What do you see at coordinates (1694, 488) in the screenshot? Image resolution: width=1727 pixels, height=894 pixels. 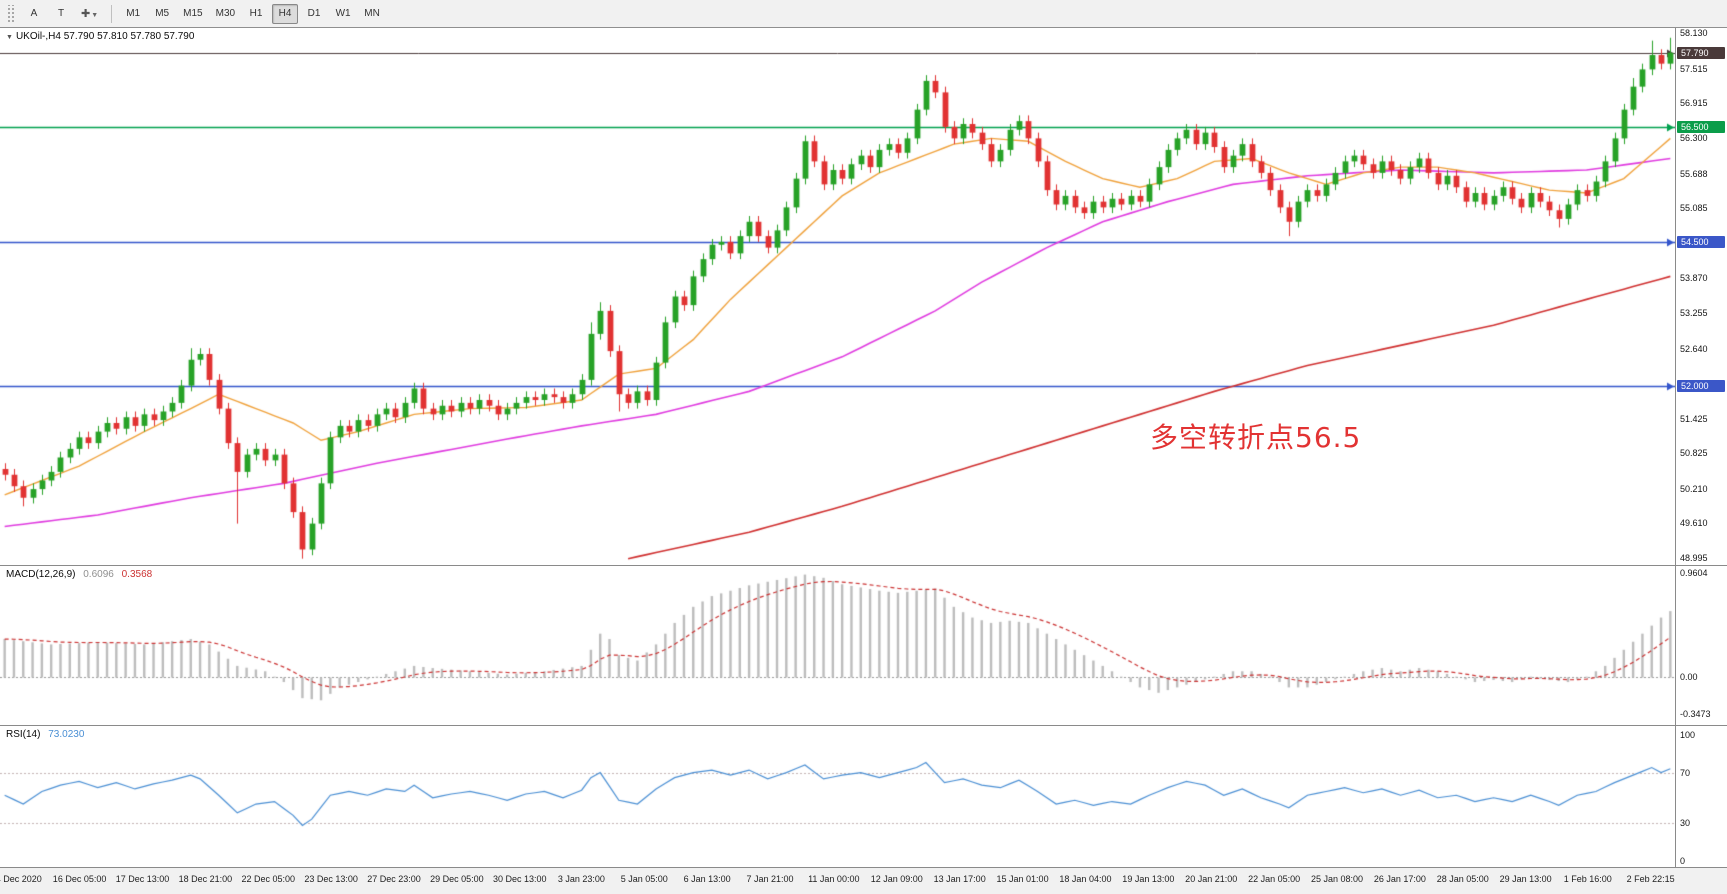 I see `price-tick: 50.210` at bounding box center [1694, 488].